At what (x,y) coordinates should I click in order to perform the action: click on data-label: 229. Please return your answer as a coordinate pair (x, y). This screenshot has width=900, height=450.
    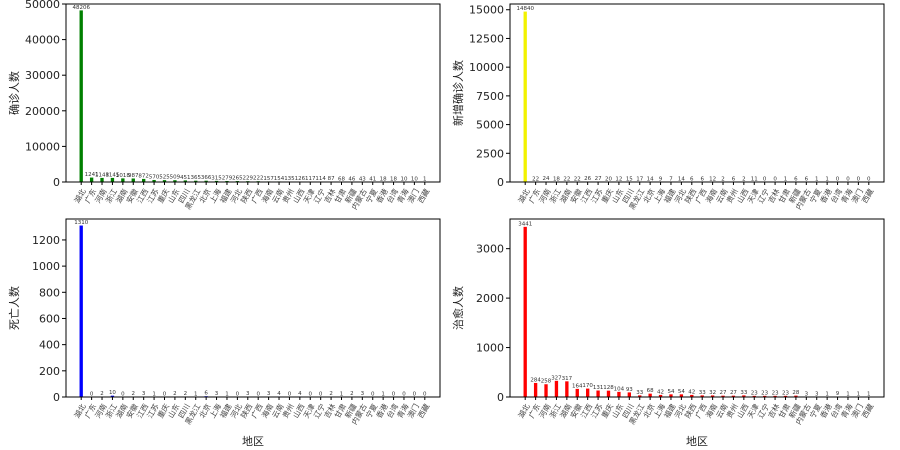
    Looking at the image, I should click on (248, 179).